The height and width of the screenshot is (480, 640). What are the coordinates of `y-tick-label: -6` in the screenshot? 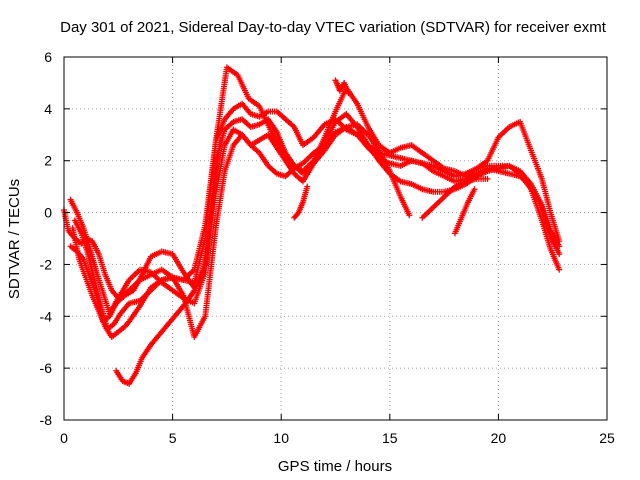 It's located at (46, 368).